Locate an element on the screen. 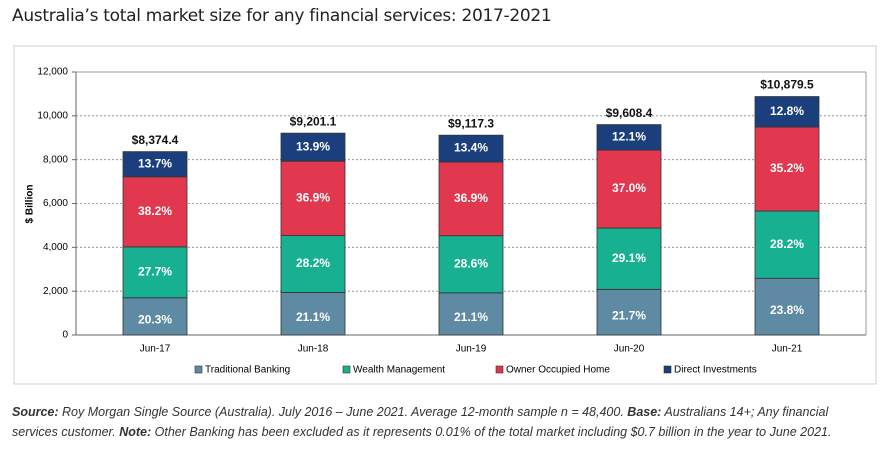 This screenshot has height=470, width=882. x-tick-label: Jun-20 is located at coordinates (629, 349).